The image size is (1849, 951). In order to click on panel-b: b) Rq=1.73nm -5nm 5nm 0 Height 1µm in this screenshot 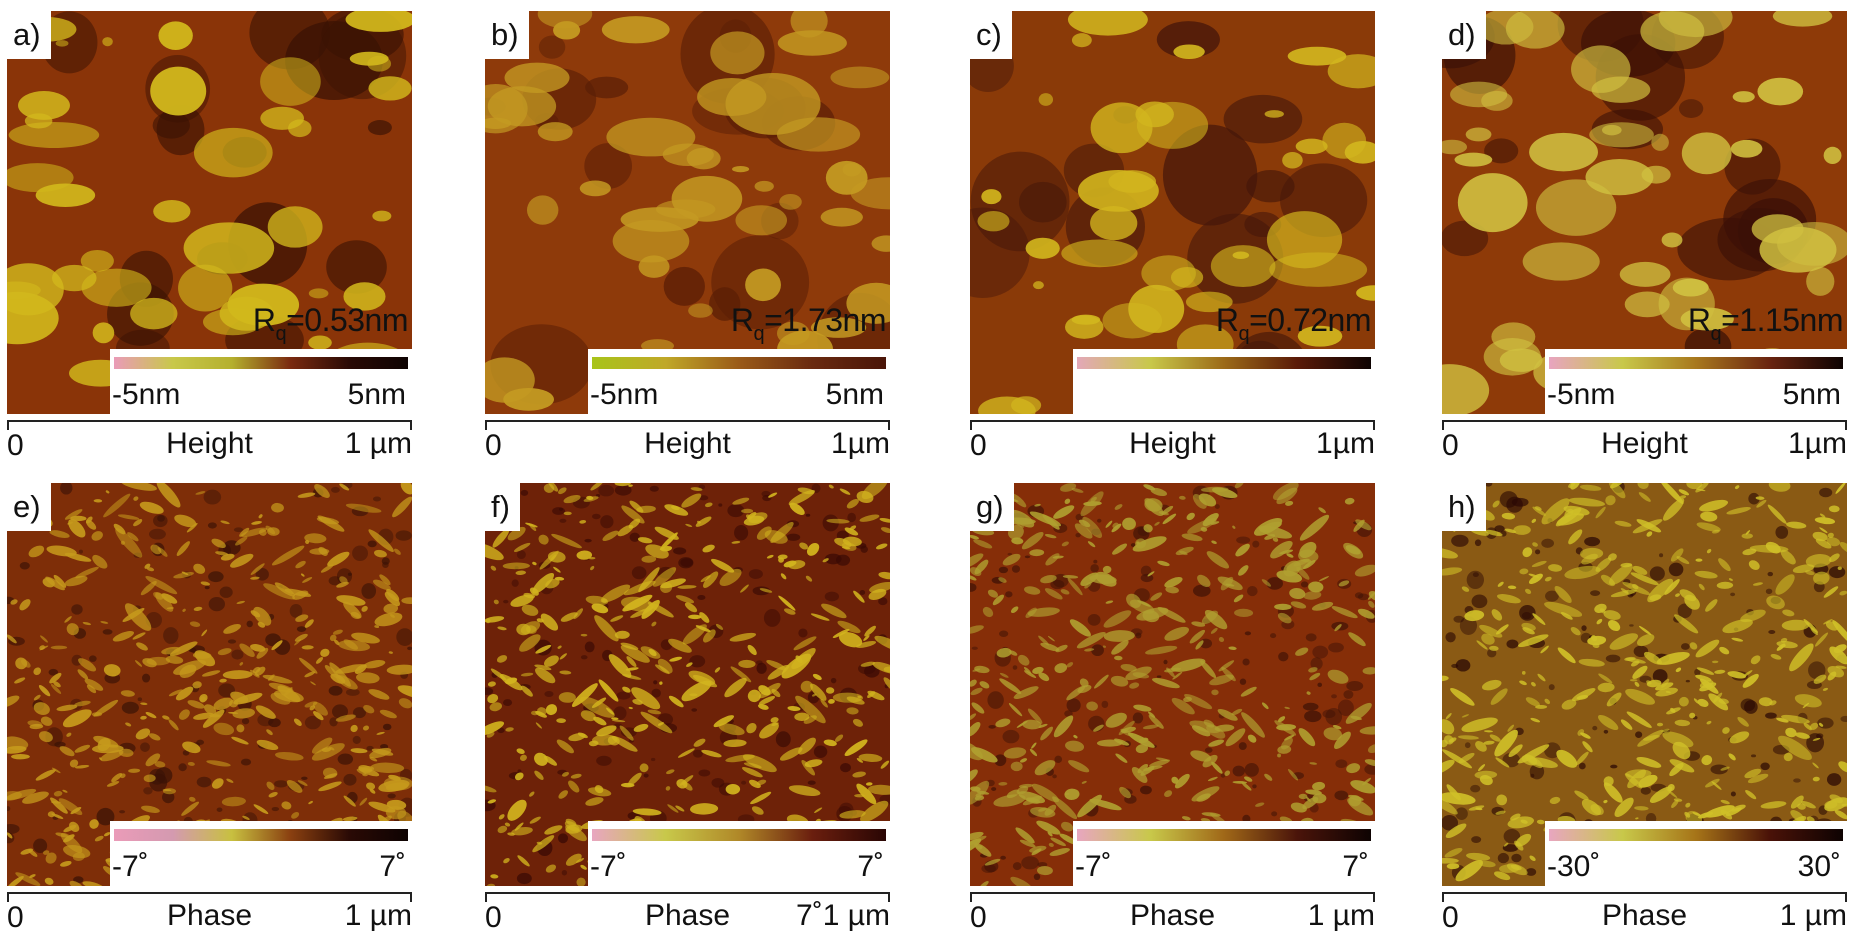, I will do `click(685, 241)`.